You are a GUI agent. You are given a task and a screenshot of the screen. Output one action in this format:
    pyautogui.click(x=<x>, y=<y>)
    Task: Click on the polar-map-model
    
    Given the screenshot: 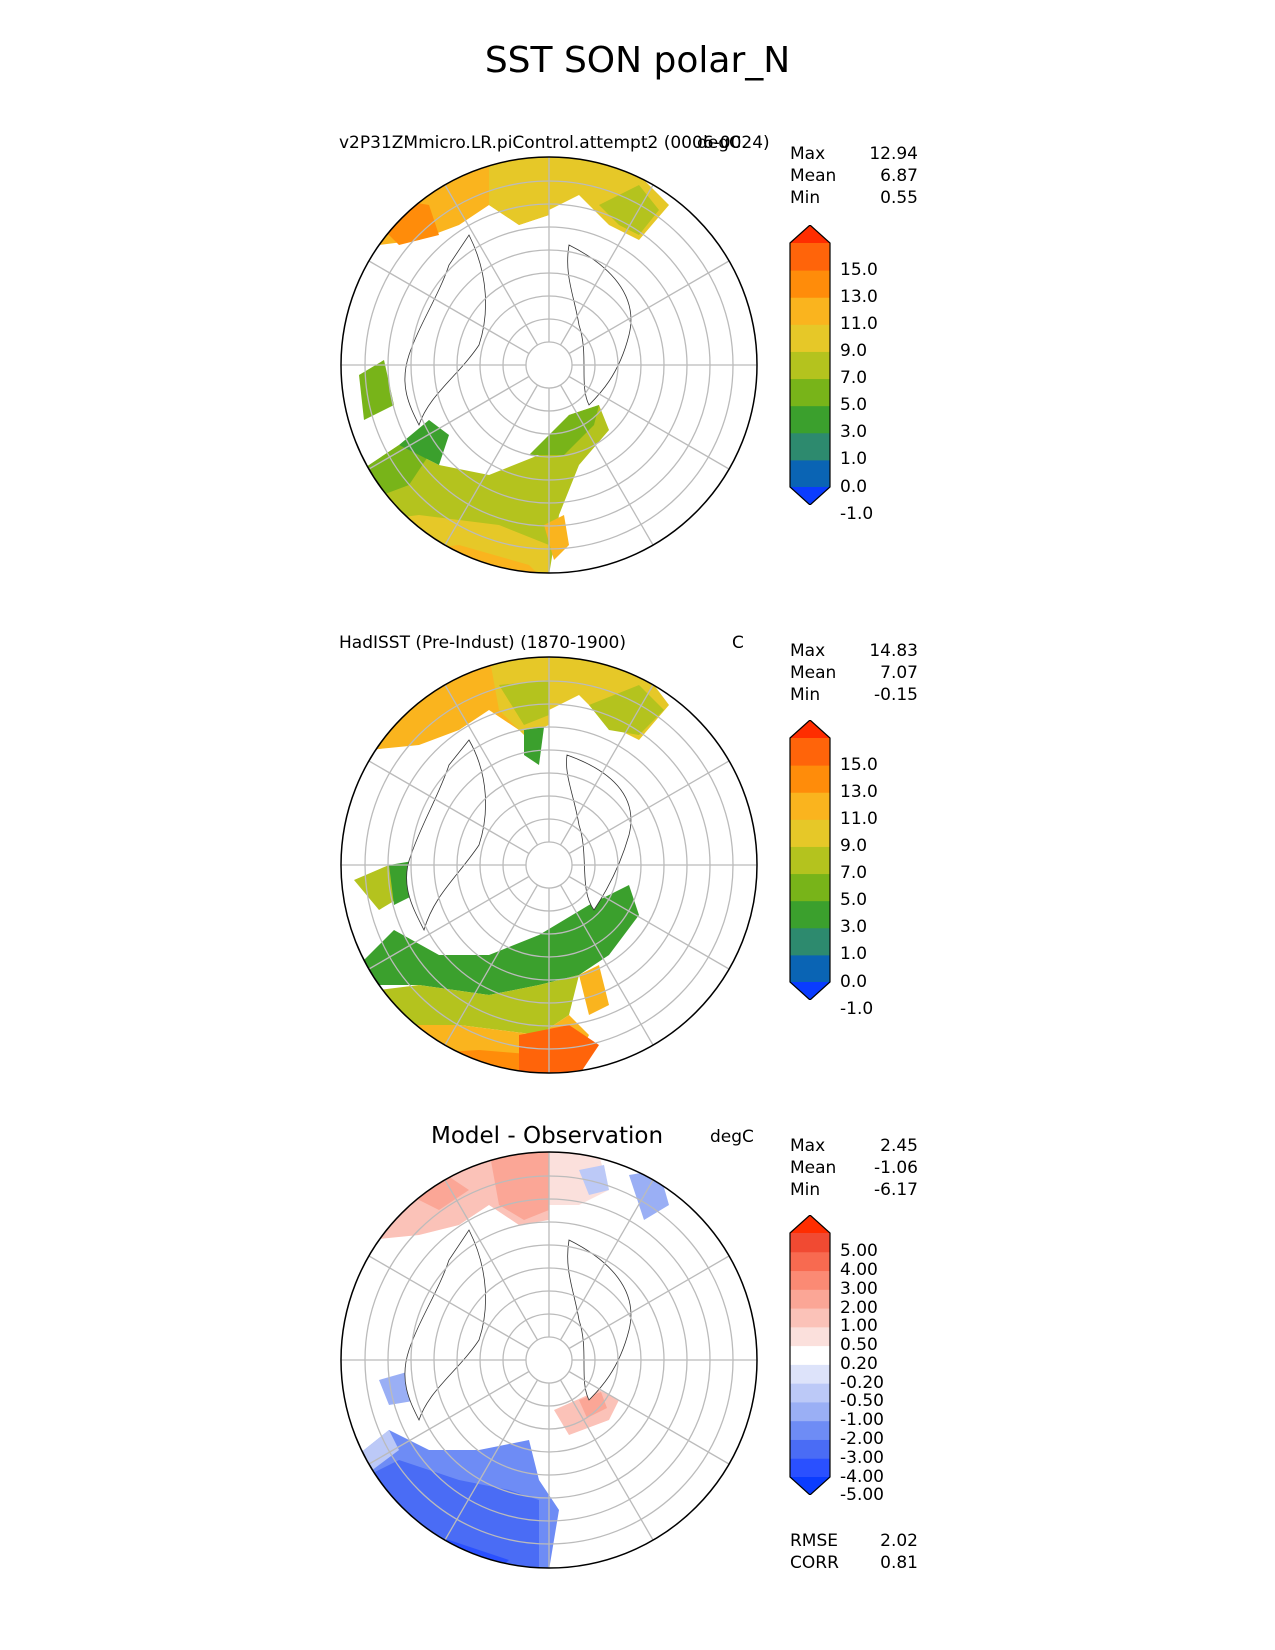 What is the action you would take?
    pyautogui.click(x=549, y=365)
    